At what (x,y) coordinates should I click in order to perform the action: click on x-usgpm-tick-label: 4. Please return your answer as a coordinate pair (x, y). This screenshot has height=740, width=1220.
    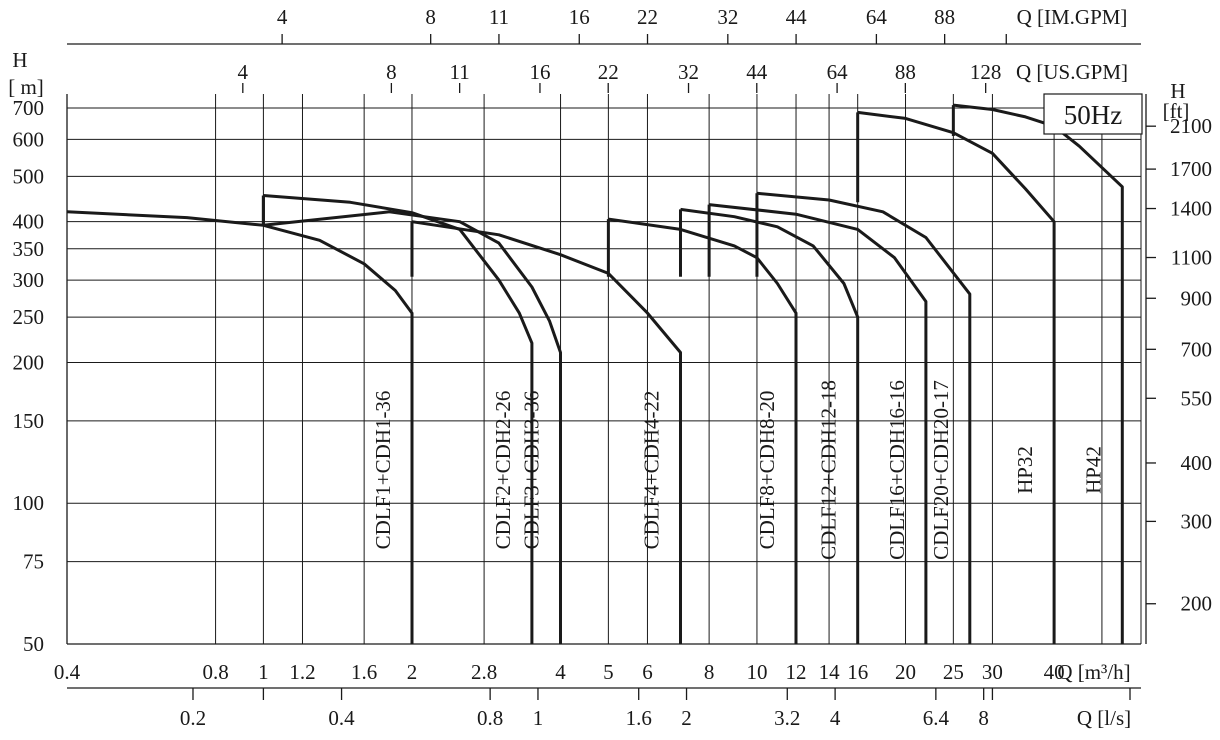
    Looking at the image, I should click on (243, 72).